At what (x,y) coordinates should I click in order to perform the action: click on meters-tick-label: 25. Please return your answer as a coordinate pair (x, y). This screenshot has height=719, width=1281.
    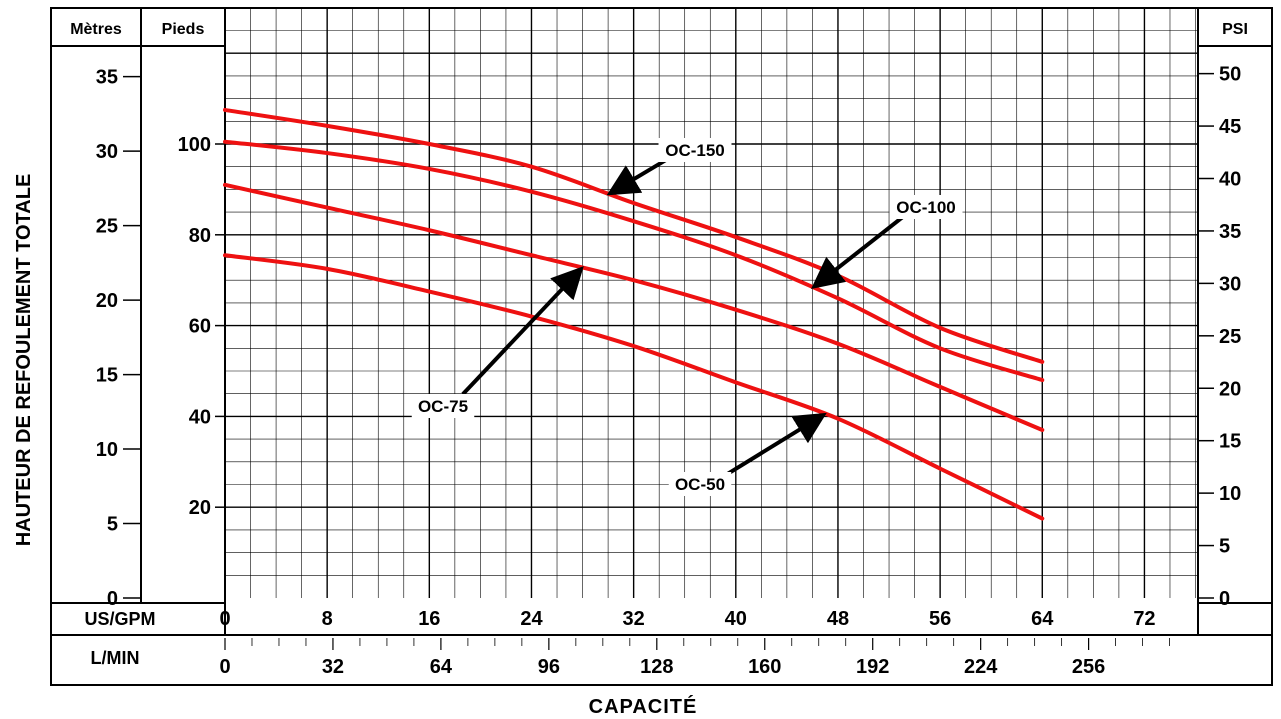
    Looking at the image, I should click on (107, 227).